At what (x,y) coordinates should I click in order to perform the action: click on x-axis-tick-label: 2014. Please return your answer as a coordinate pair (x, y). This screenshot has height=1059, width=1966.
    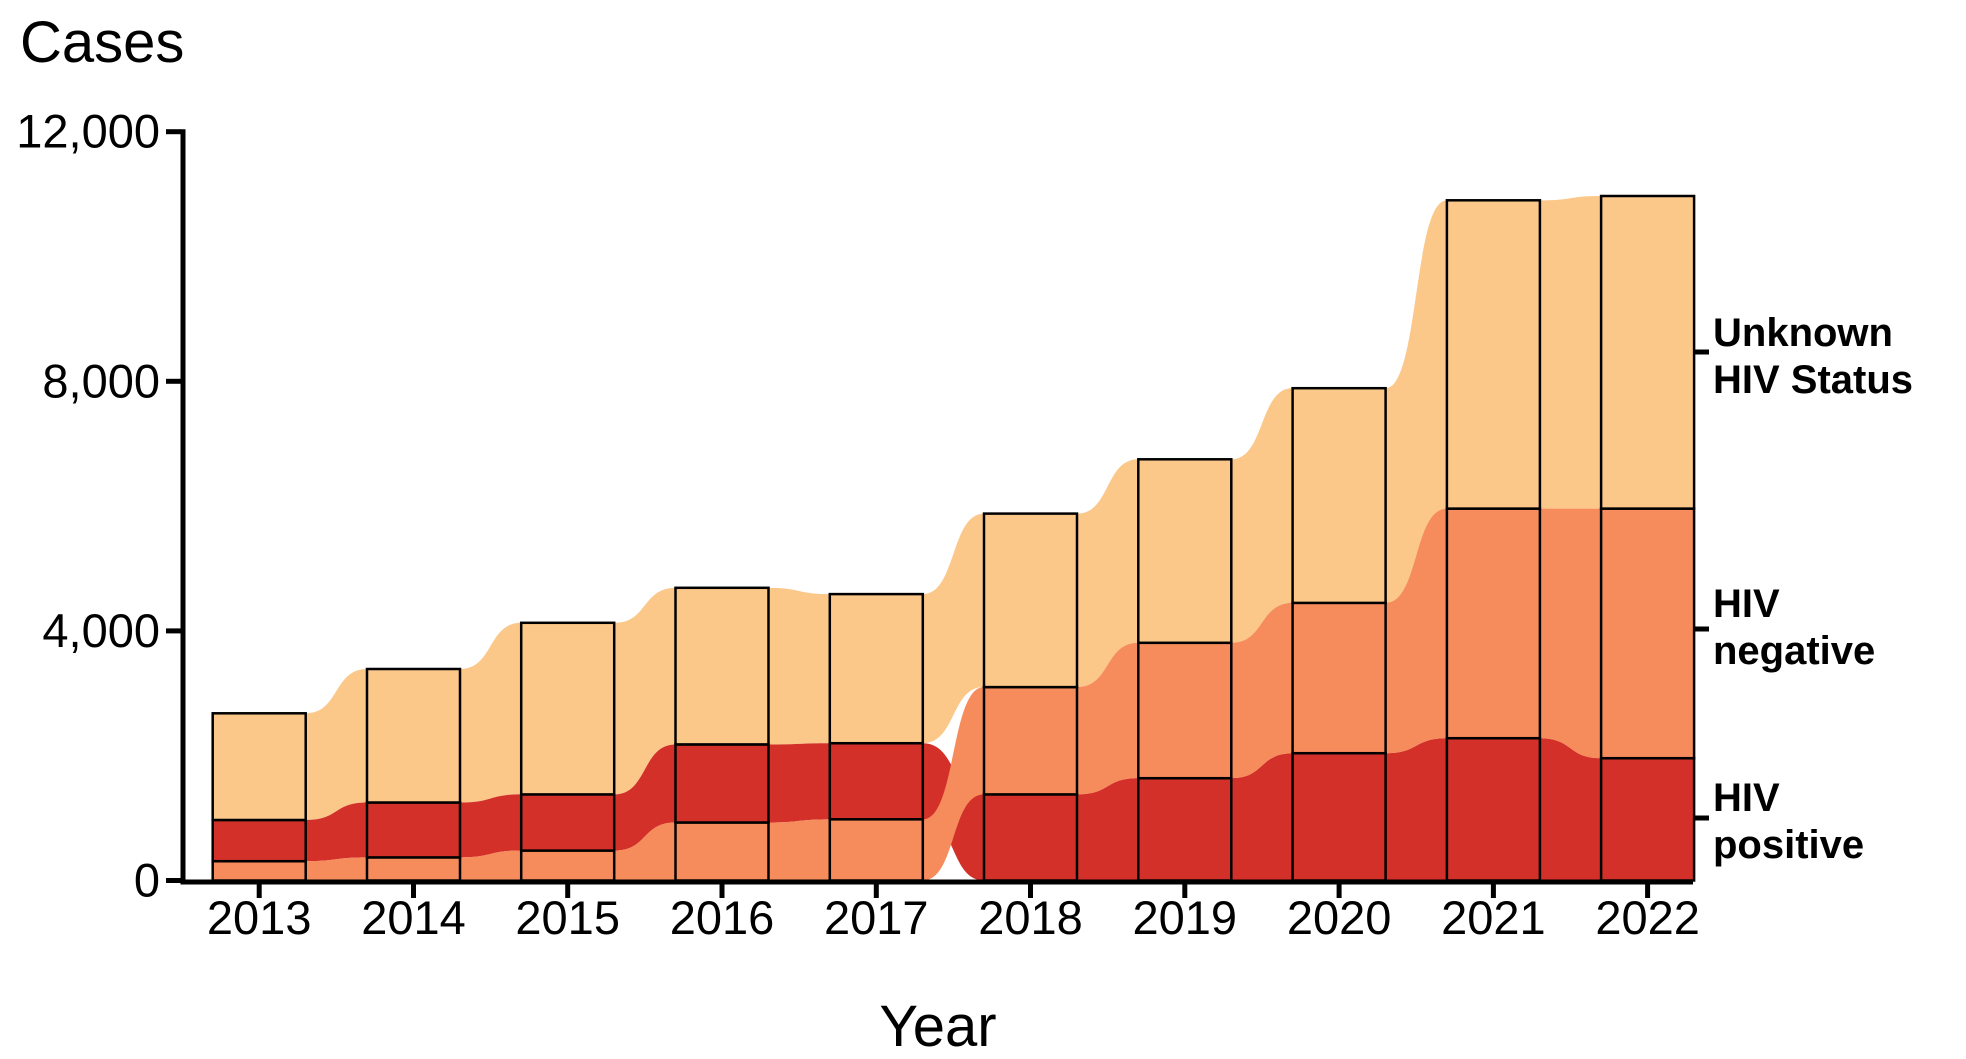
    Looking at the image, I should click on (413, 917).